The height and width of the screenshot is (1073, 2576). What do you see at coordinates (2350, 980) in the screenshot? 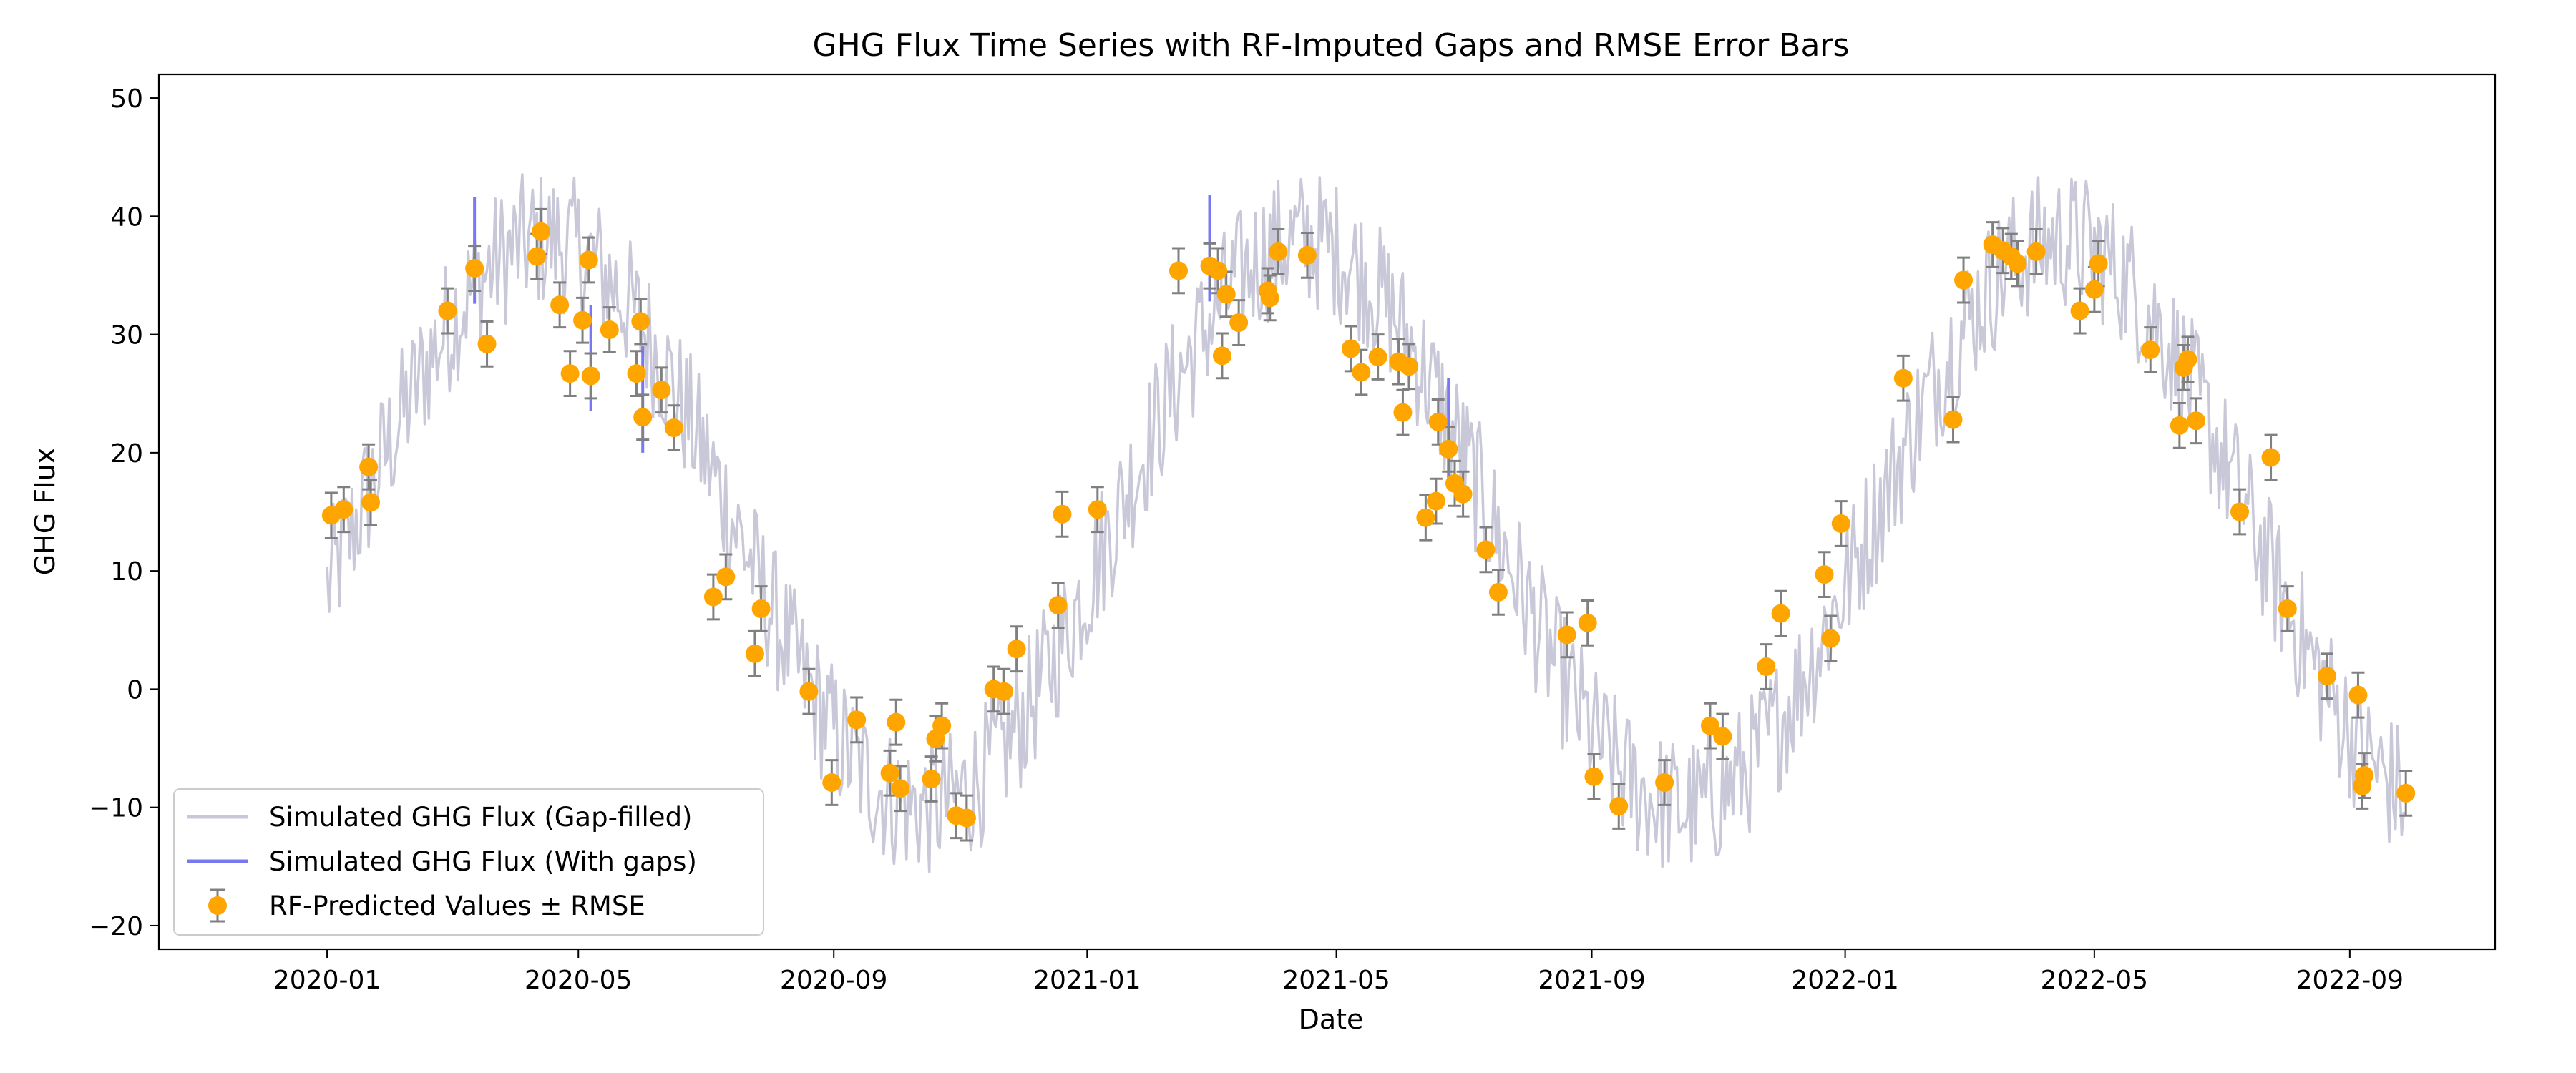
I see `x-tick-label: 2022-09` at bounding box center [2350, 980].